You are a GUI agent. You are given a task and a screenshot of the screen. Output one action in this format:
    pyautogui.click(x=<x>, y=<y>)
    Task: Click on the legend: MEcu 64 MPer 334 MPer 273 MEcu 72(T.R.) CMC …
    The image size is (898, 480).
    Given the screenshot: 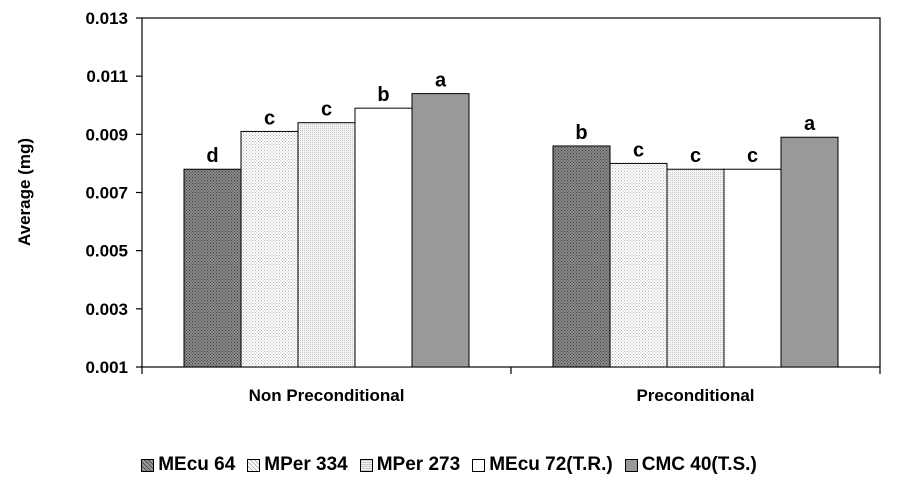 What is the action you would take?
    pyautogui.click(x=449, y=465)
    